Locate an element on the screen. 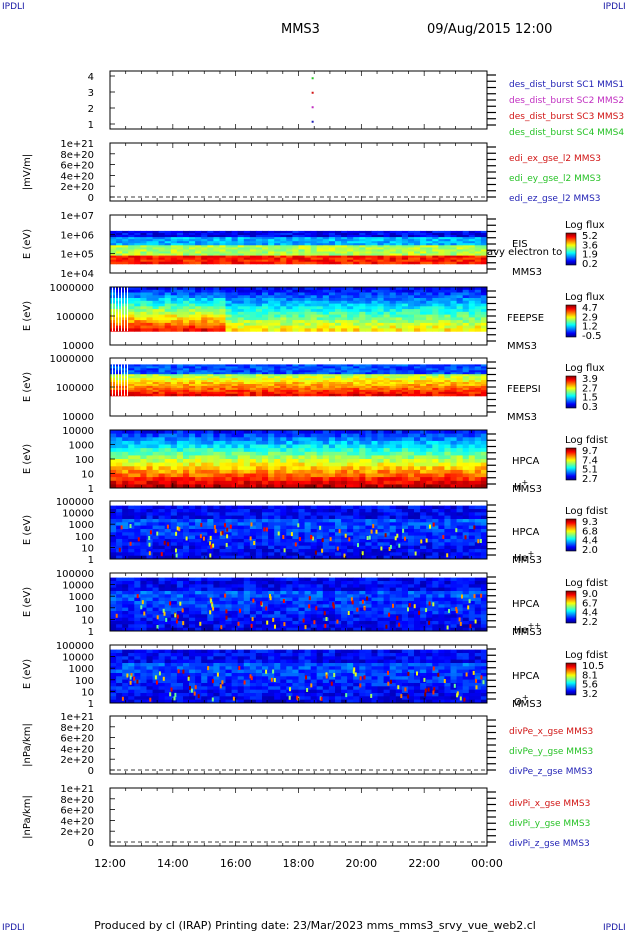 This screenshot has width=630, height=934. colorbar-tick-label: 0.3 is located at coordinates (590, 407).